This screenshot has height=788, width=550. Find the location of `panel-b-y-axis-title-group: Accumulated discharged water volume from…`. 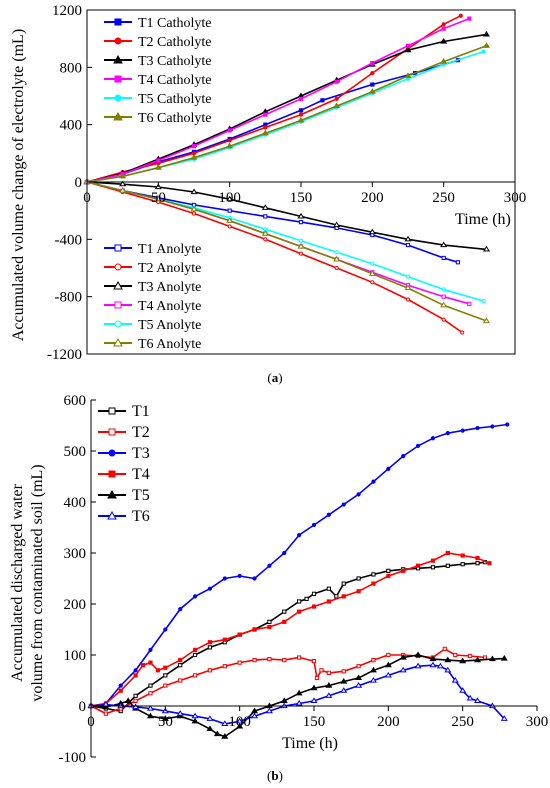

panel-b-y-axis-title-group: Accumulated discharged water volume from… is located at coordinates (27, 582).